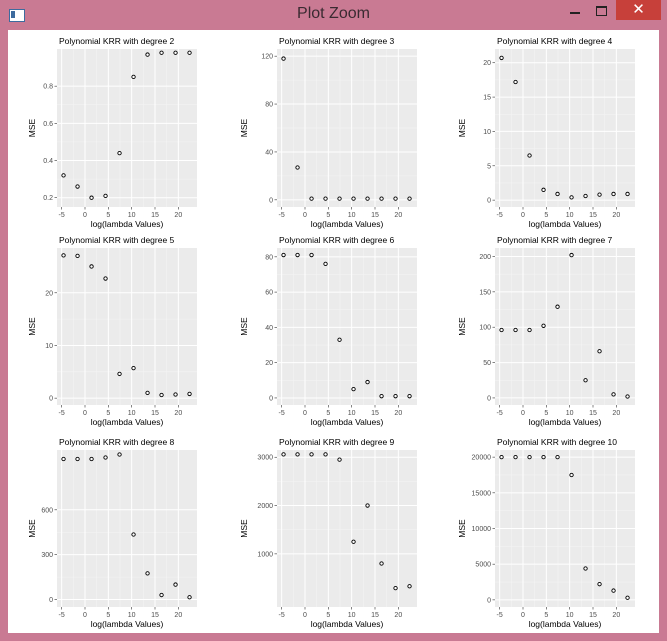 The image size is (667, 641). I want to click on minimize-icon, so click(575, 12).